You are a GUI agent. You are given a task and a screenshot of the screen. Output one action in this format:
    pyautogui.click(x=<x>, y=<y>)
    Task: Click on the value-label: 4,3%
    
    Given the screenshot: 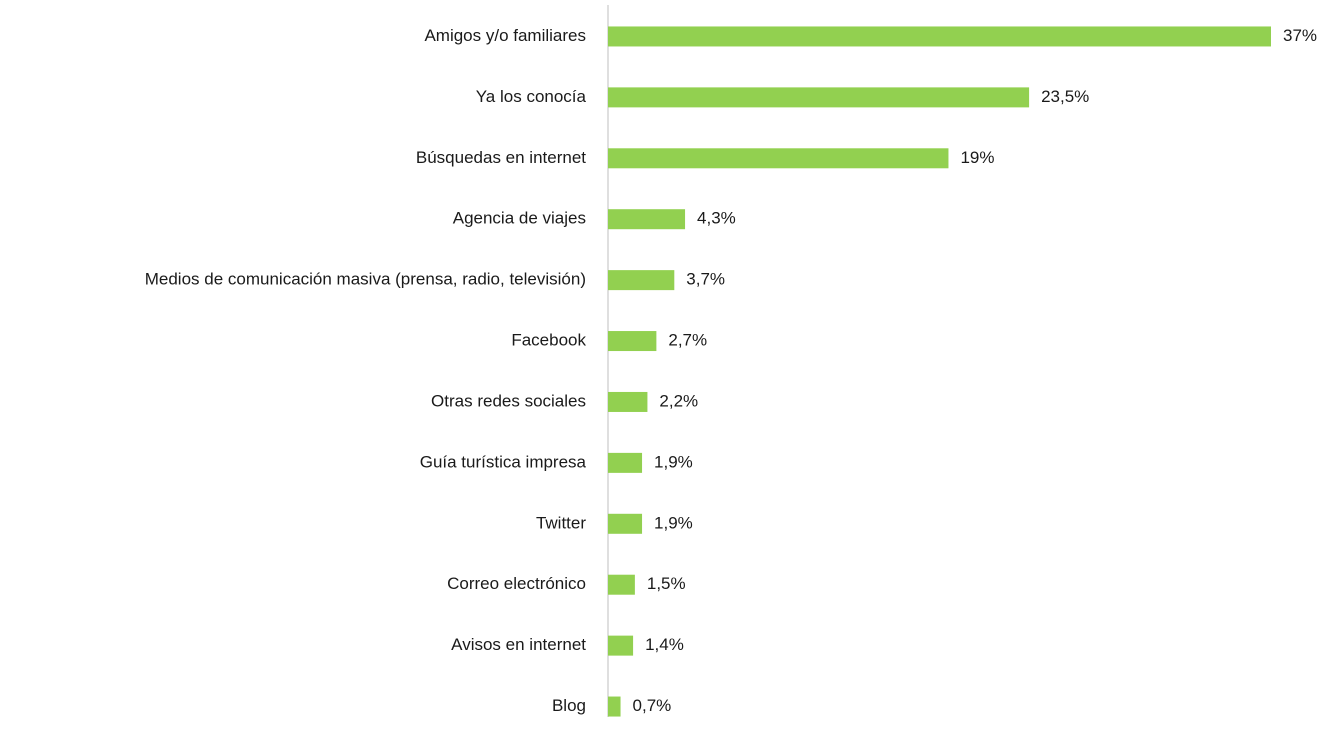 What is the action you would take?
    pyautogui.click(x=716, y=218)
    